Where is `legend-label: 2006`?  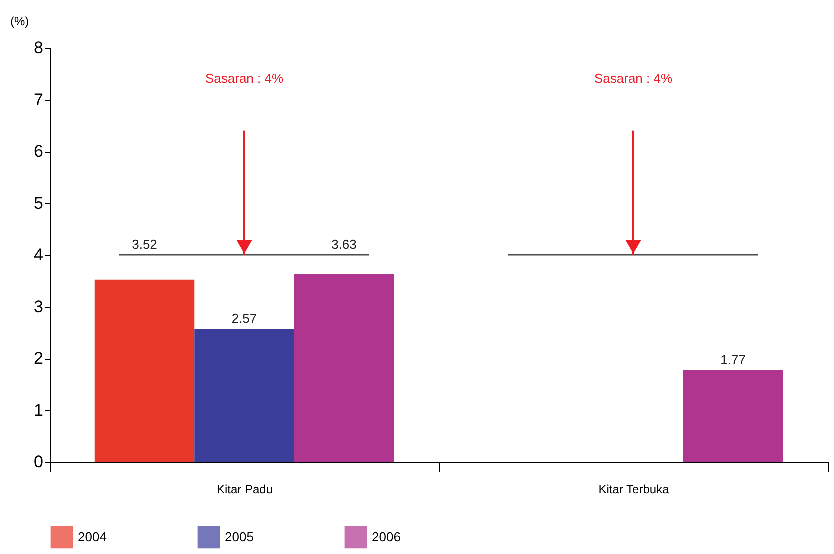
legend-label: 2006 is located at coordinates (386, 536).